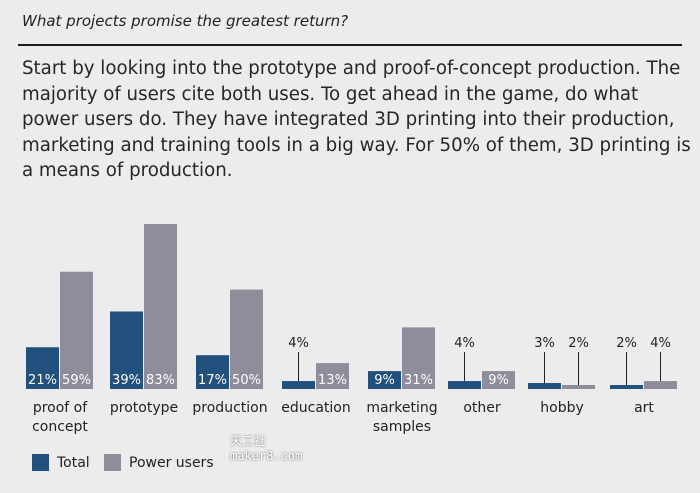 The height and width of the screenshot is (493, 700). I want to click on data-label-power-users-5: 9%, so click(498, 380).